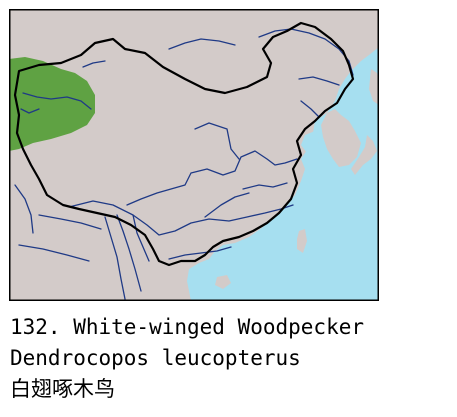  I want to click on japan-island-north, so click(374, 87).